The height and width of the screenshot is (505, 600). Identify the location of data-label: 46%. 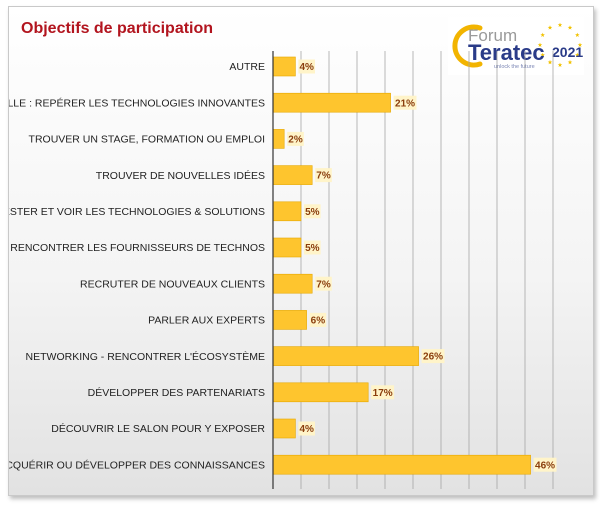
(545, 465).